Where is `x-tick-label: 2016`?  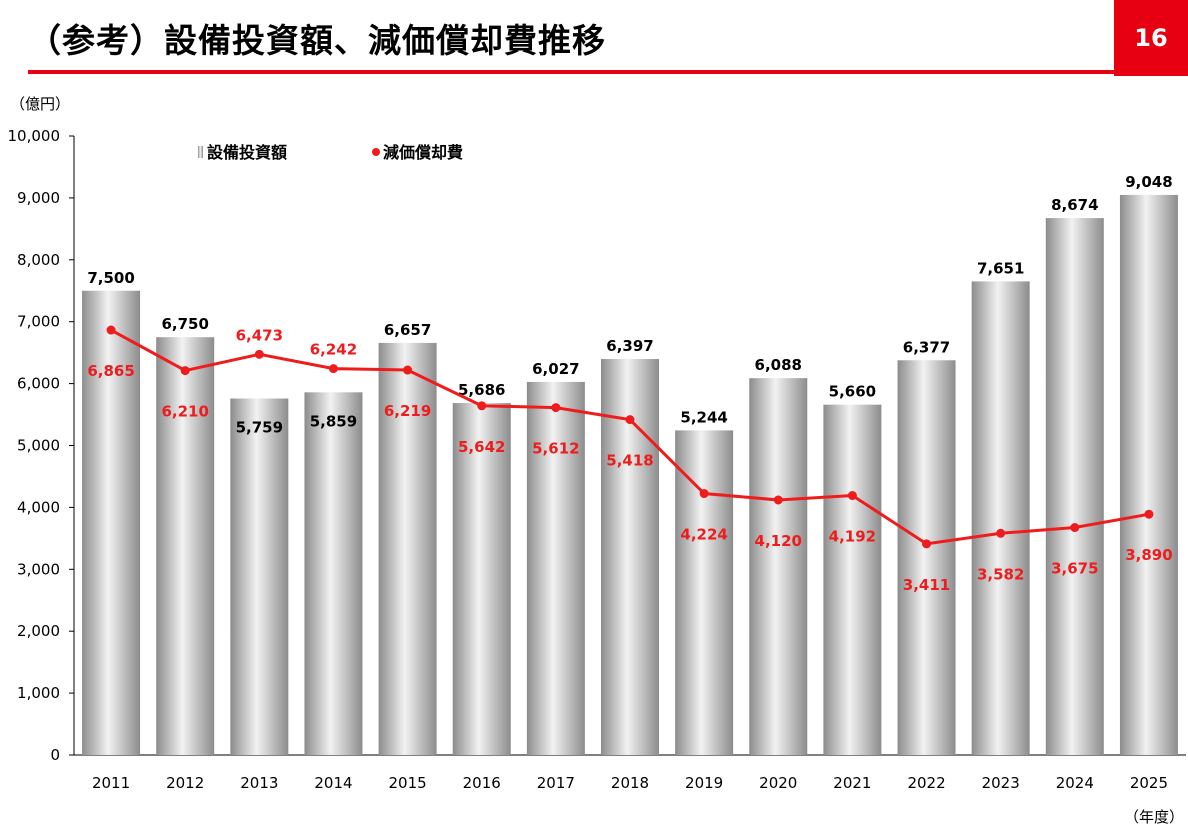 x-tick-label: 2016 is located at coordinates (482, 783).